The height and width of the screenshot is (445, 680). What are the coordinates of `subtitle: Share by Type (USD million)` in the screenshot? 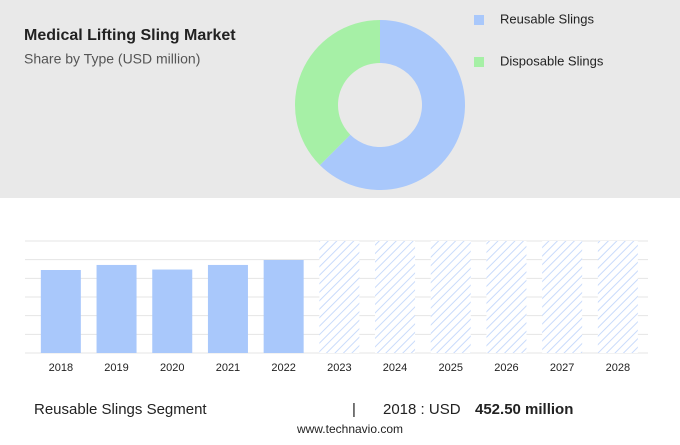 It's located at (112, 59).